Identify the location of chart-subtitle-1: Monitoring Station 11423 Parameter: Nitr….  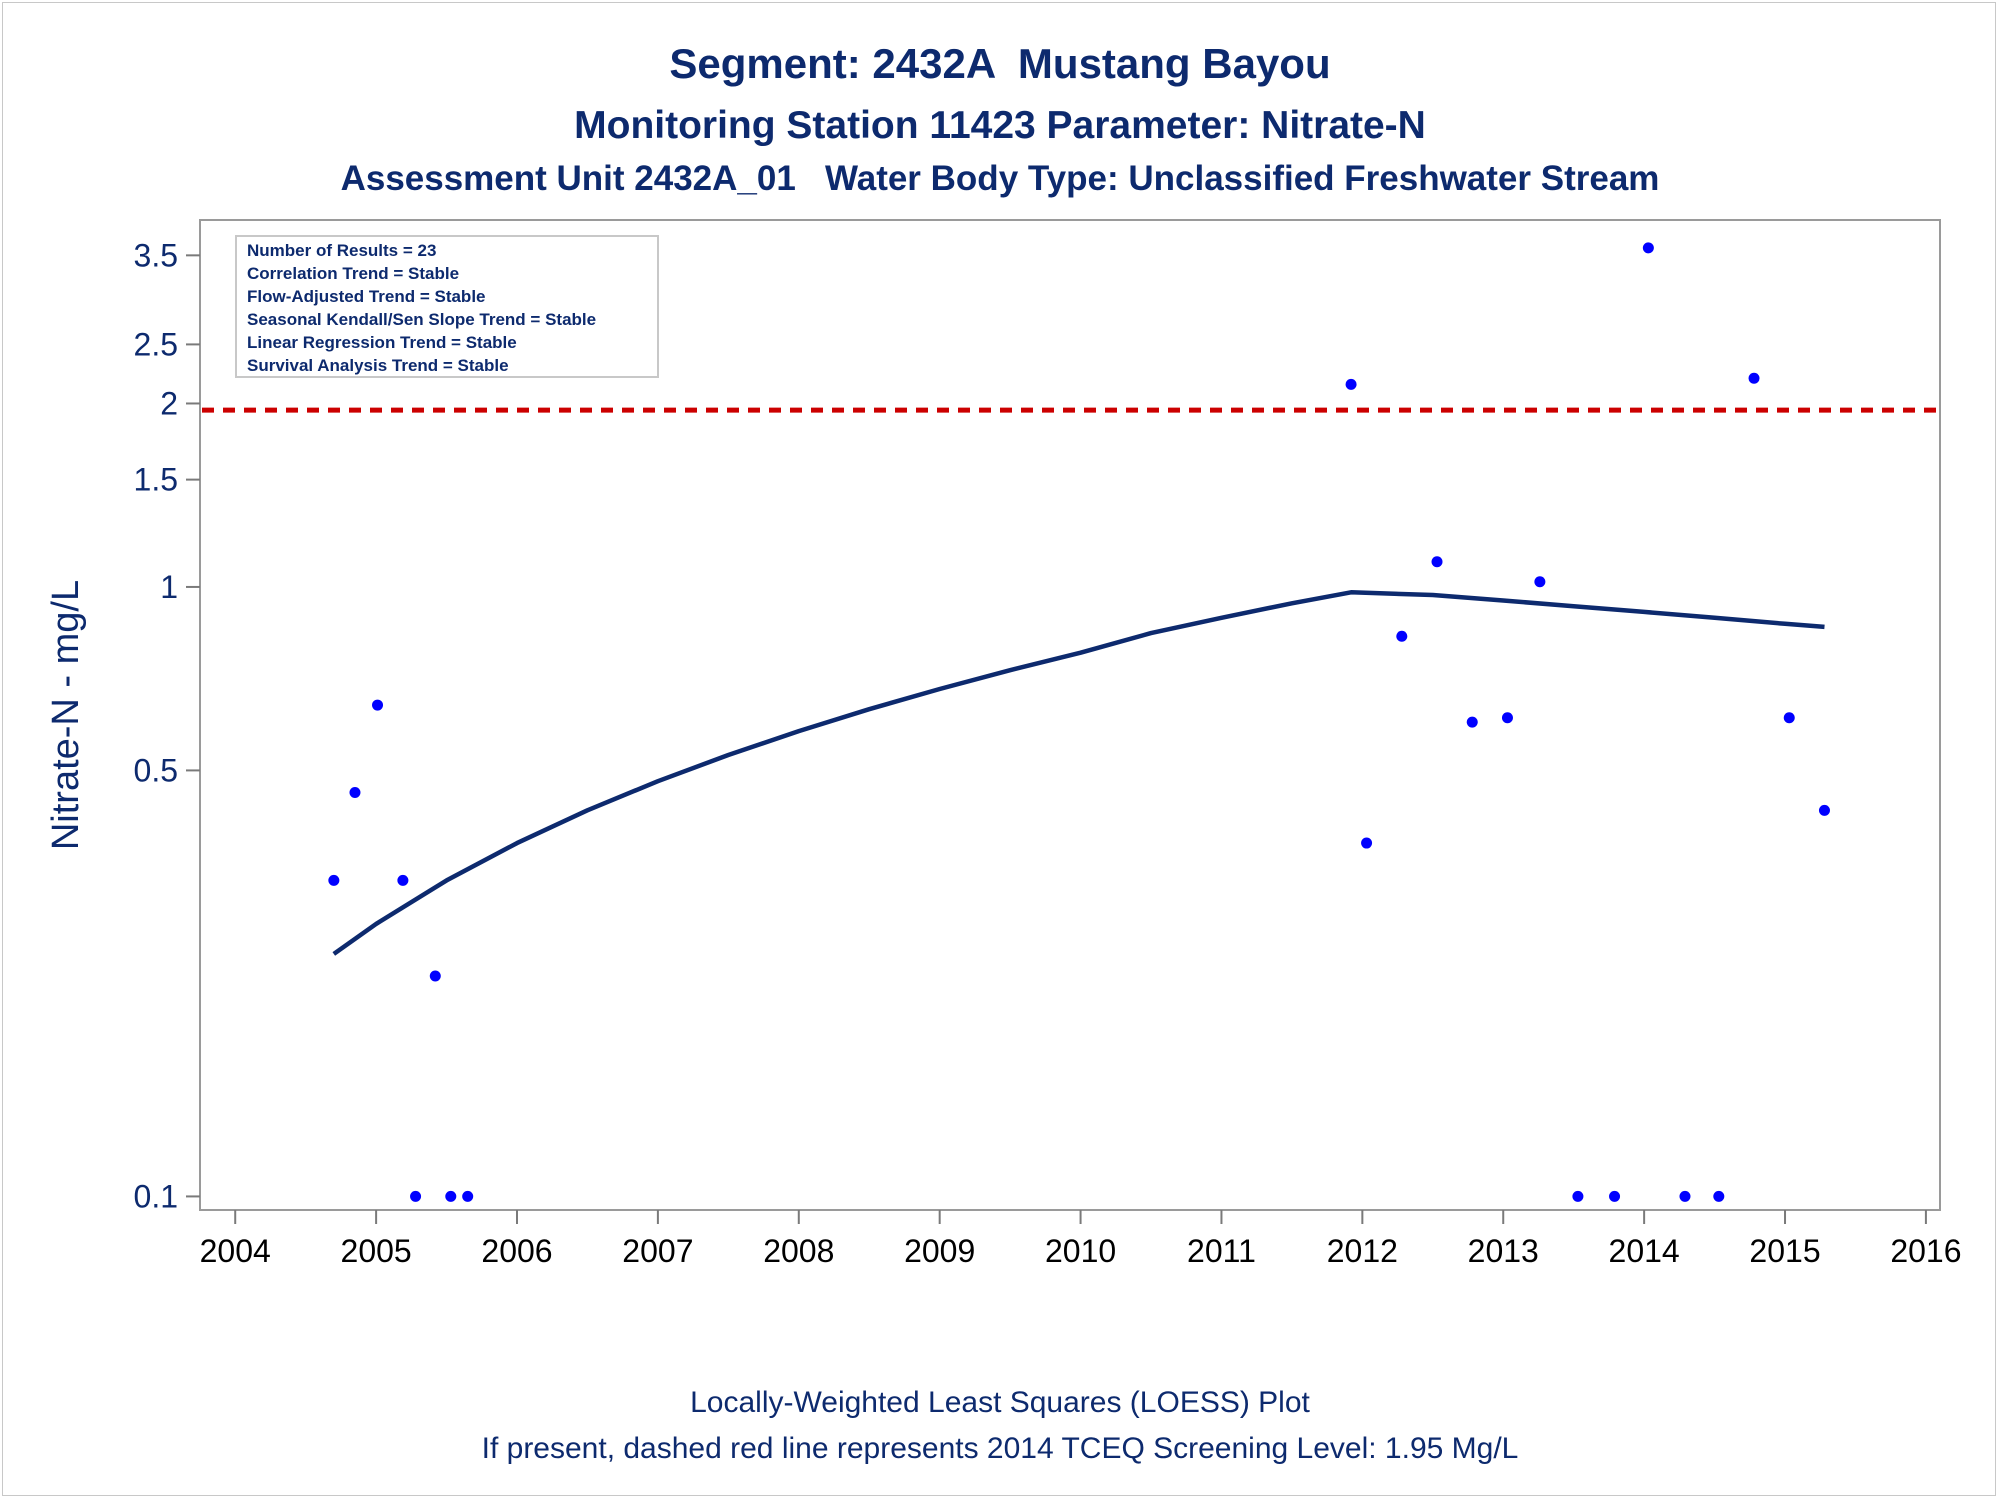
(1000, 125).